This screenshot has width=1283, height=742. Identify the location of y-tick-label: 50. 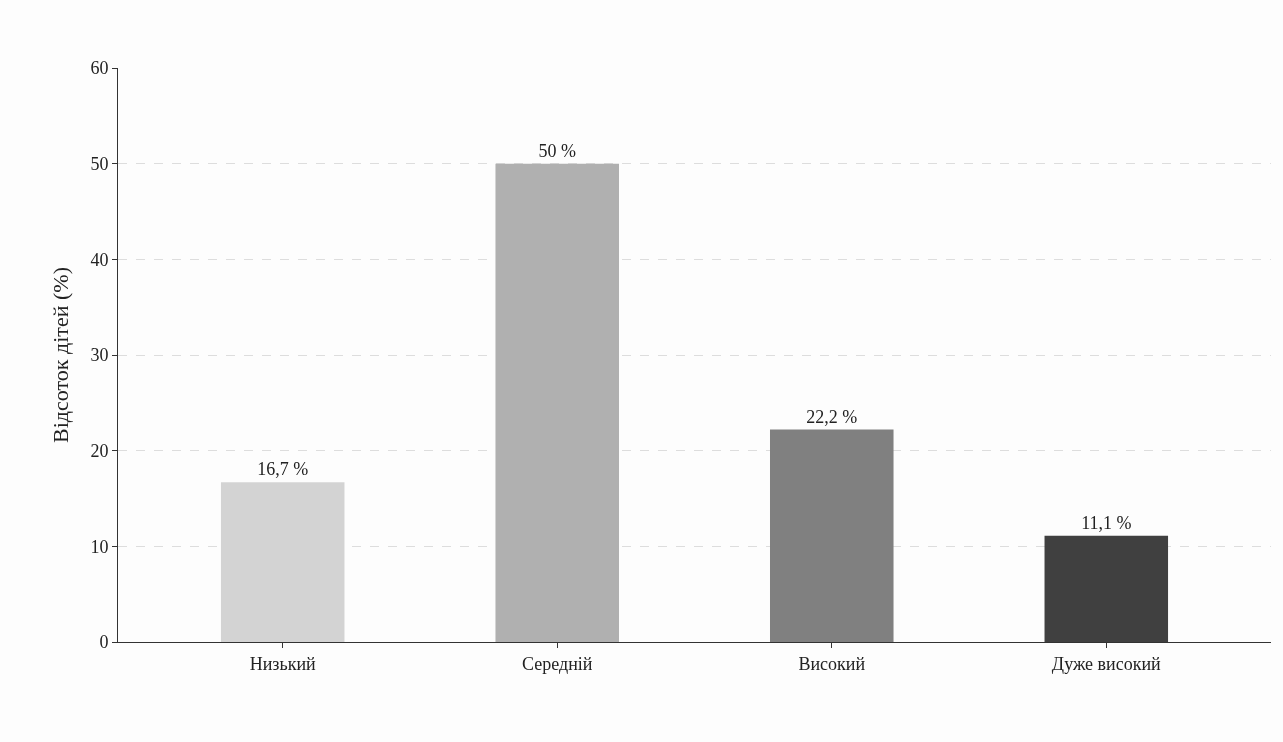
(99, 163).